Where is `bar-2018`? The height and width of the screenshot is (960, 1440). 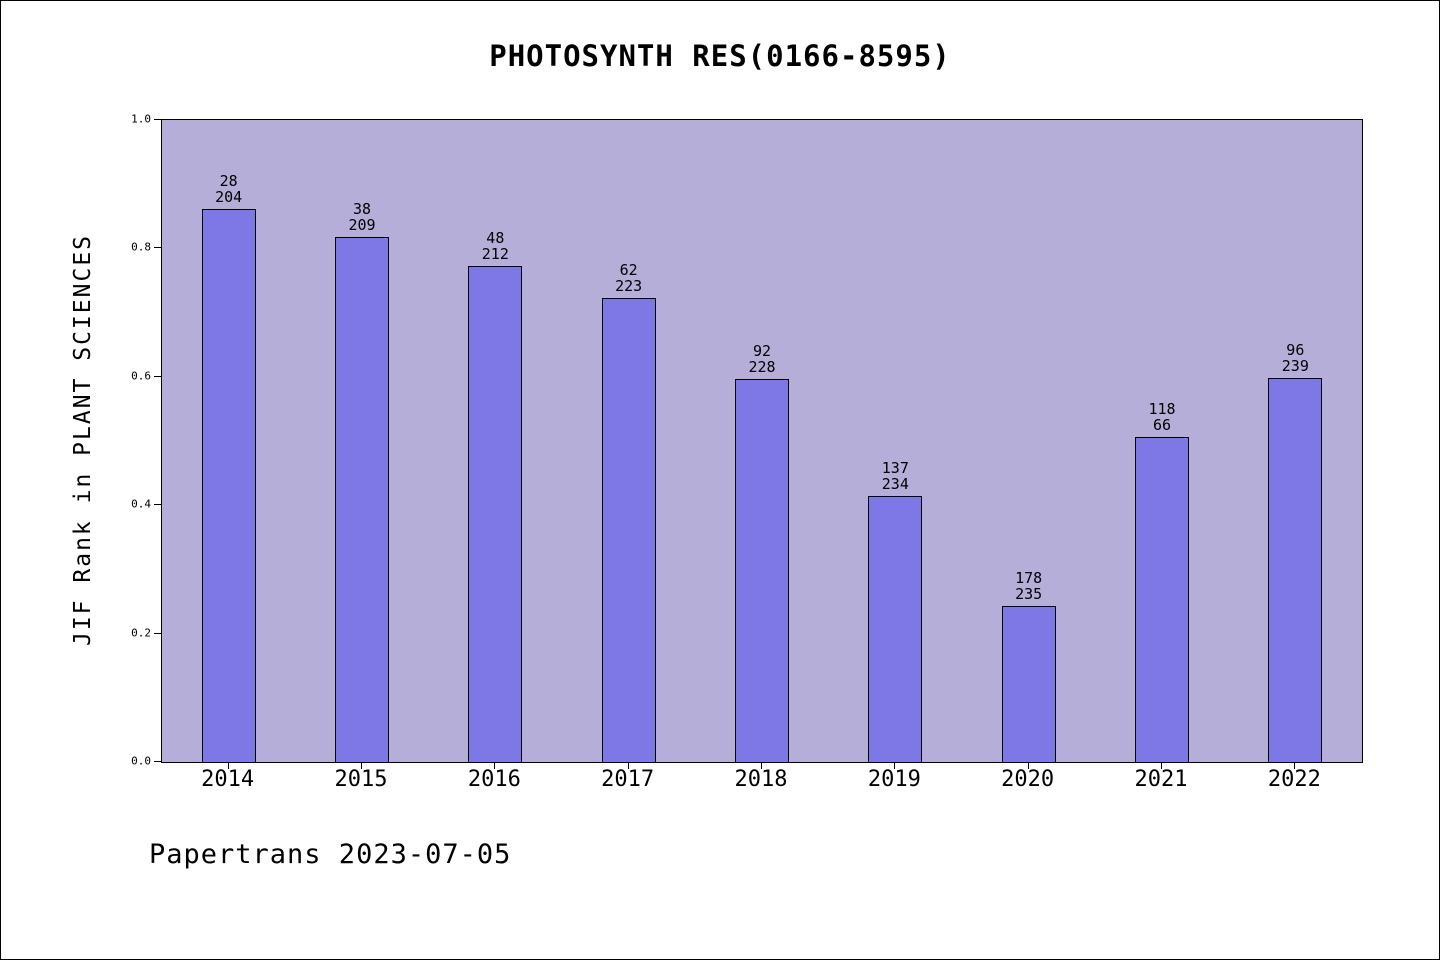 bar-2018 is located at coordinates (762, 570).